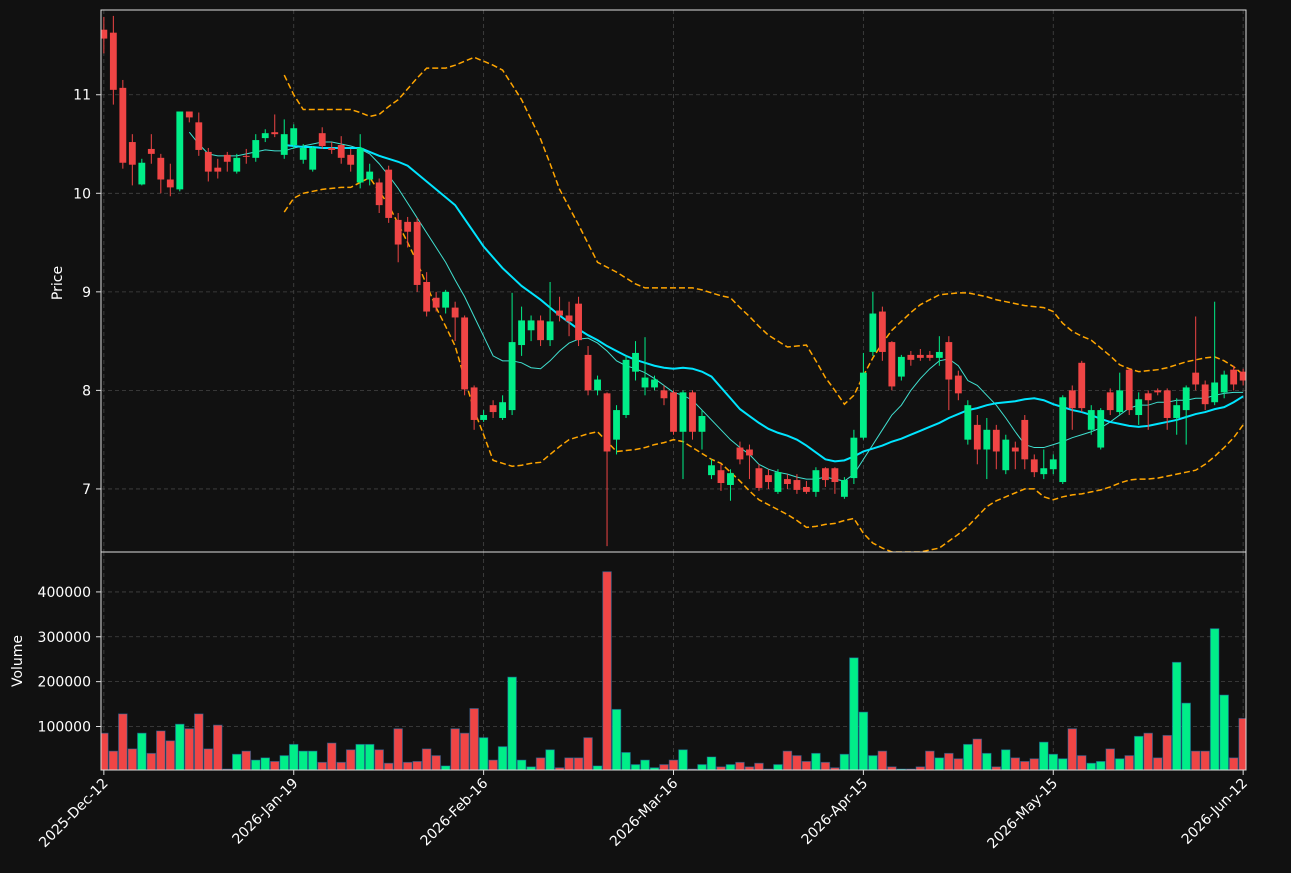 This screenshot has width=1291, height=873. I want to click on y-tick-label: 8, so click(86, 391).